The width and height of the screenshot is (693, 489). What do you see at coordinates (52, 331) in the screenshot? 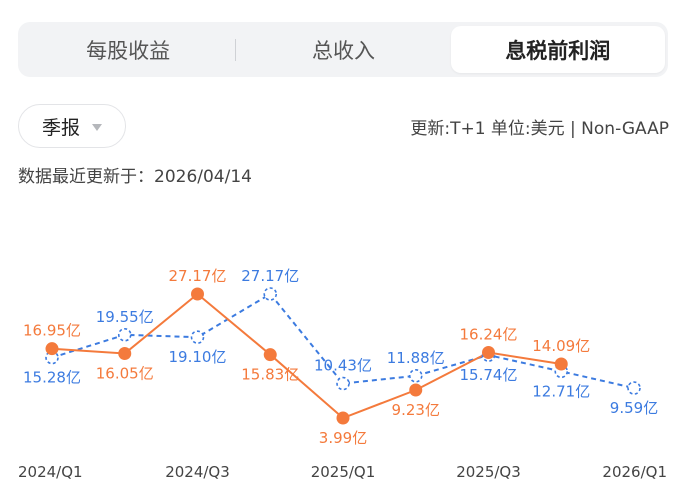
I see `actual-label-1: 16.95亿` at bounding box center [52, 331].